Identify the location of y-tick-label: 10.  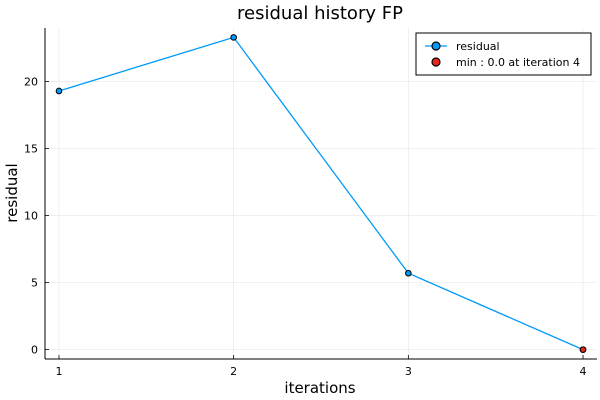
(31, 216).